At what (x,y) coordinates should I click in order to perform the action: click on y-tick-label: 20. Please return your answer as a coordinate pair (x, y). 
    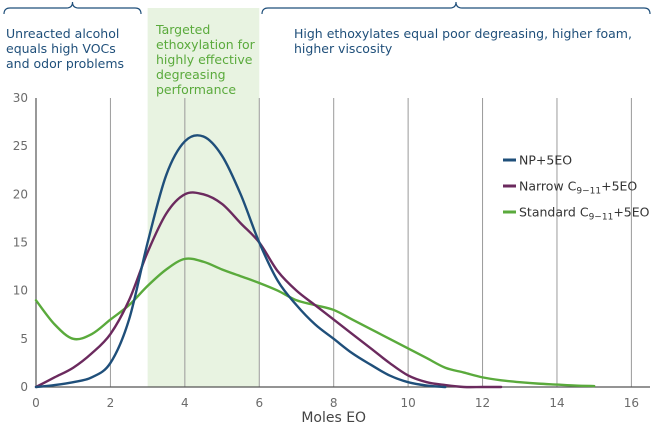
    Looking at the image, I should click on (20, 194).